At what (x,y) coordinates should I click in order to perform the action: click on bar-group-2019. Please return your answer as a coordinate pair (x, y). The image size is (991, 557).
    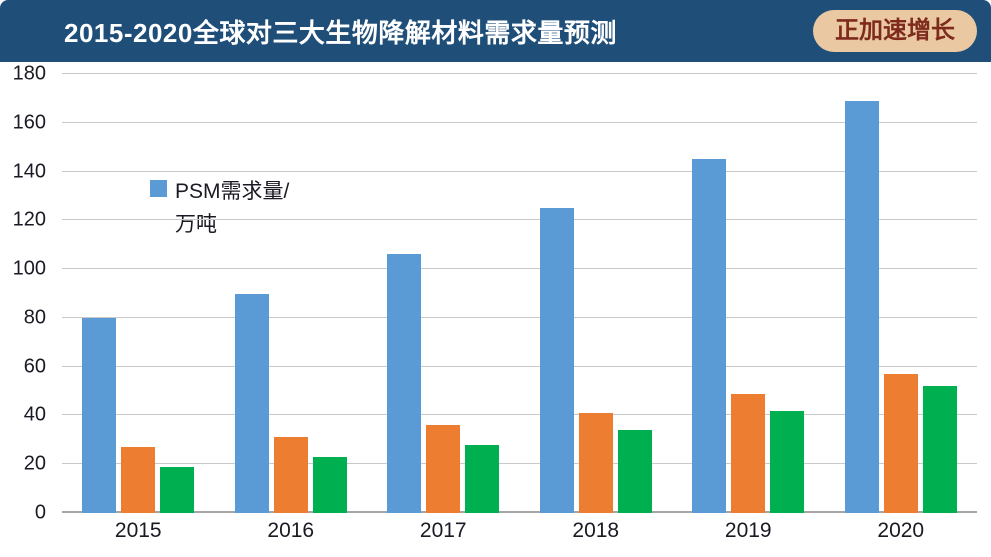
    Looking at the image, I should click on (748, 293).